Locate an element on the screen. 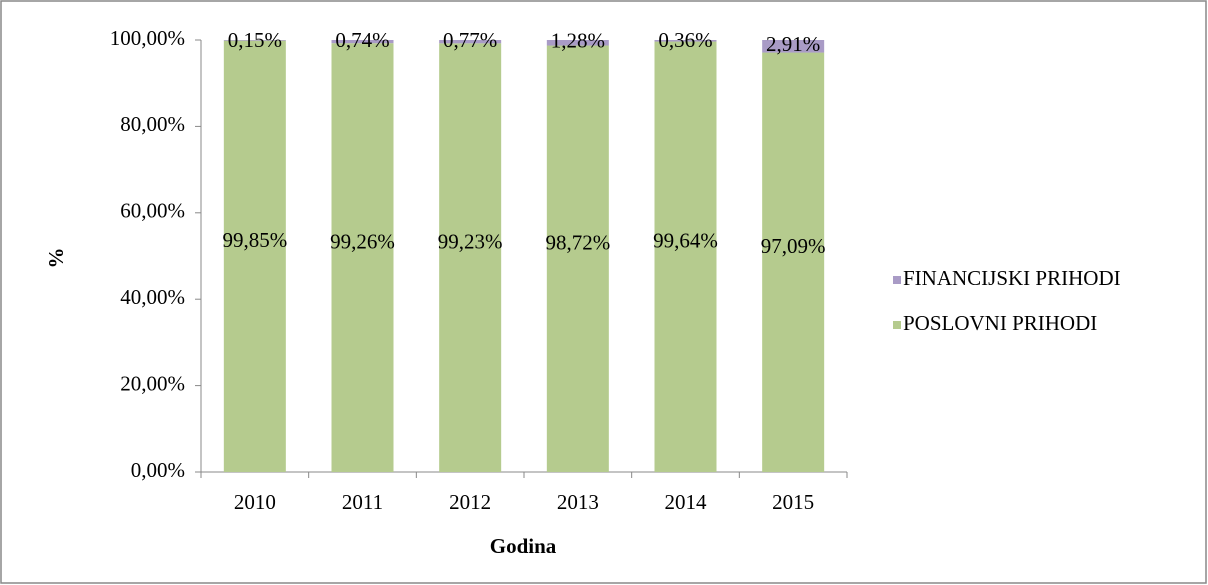 The height and width of the screenshot is (585, 1208). data-label: 0,77% is located at coordinates (470, 40).